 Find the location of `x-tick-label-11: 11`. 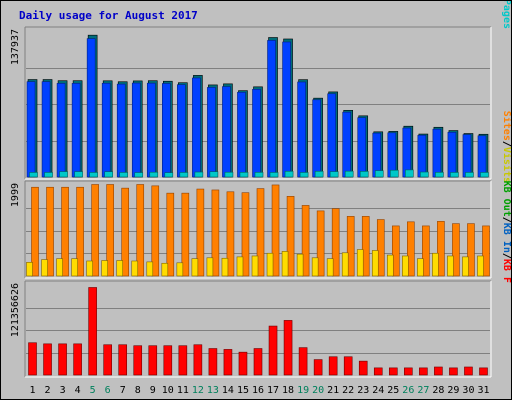

x-tick-label-11: 11 is located at coordinates (183, 390).